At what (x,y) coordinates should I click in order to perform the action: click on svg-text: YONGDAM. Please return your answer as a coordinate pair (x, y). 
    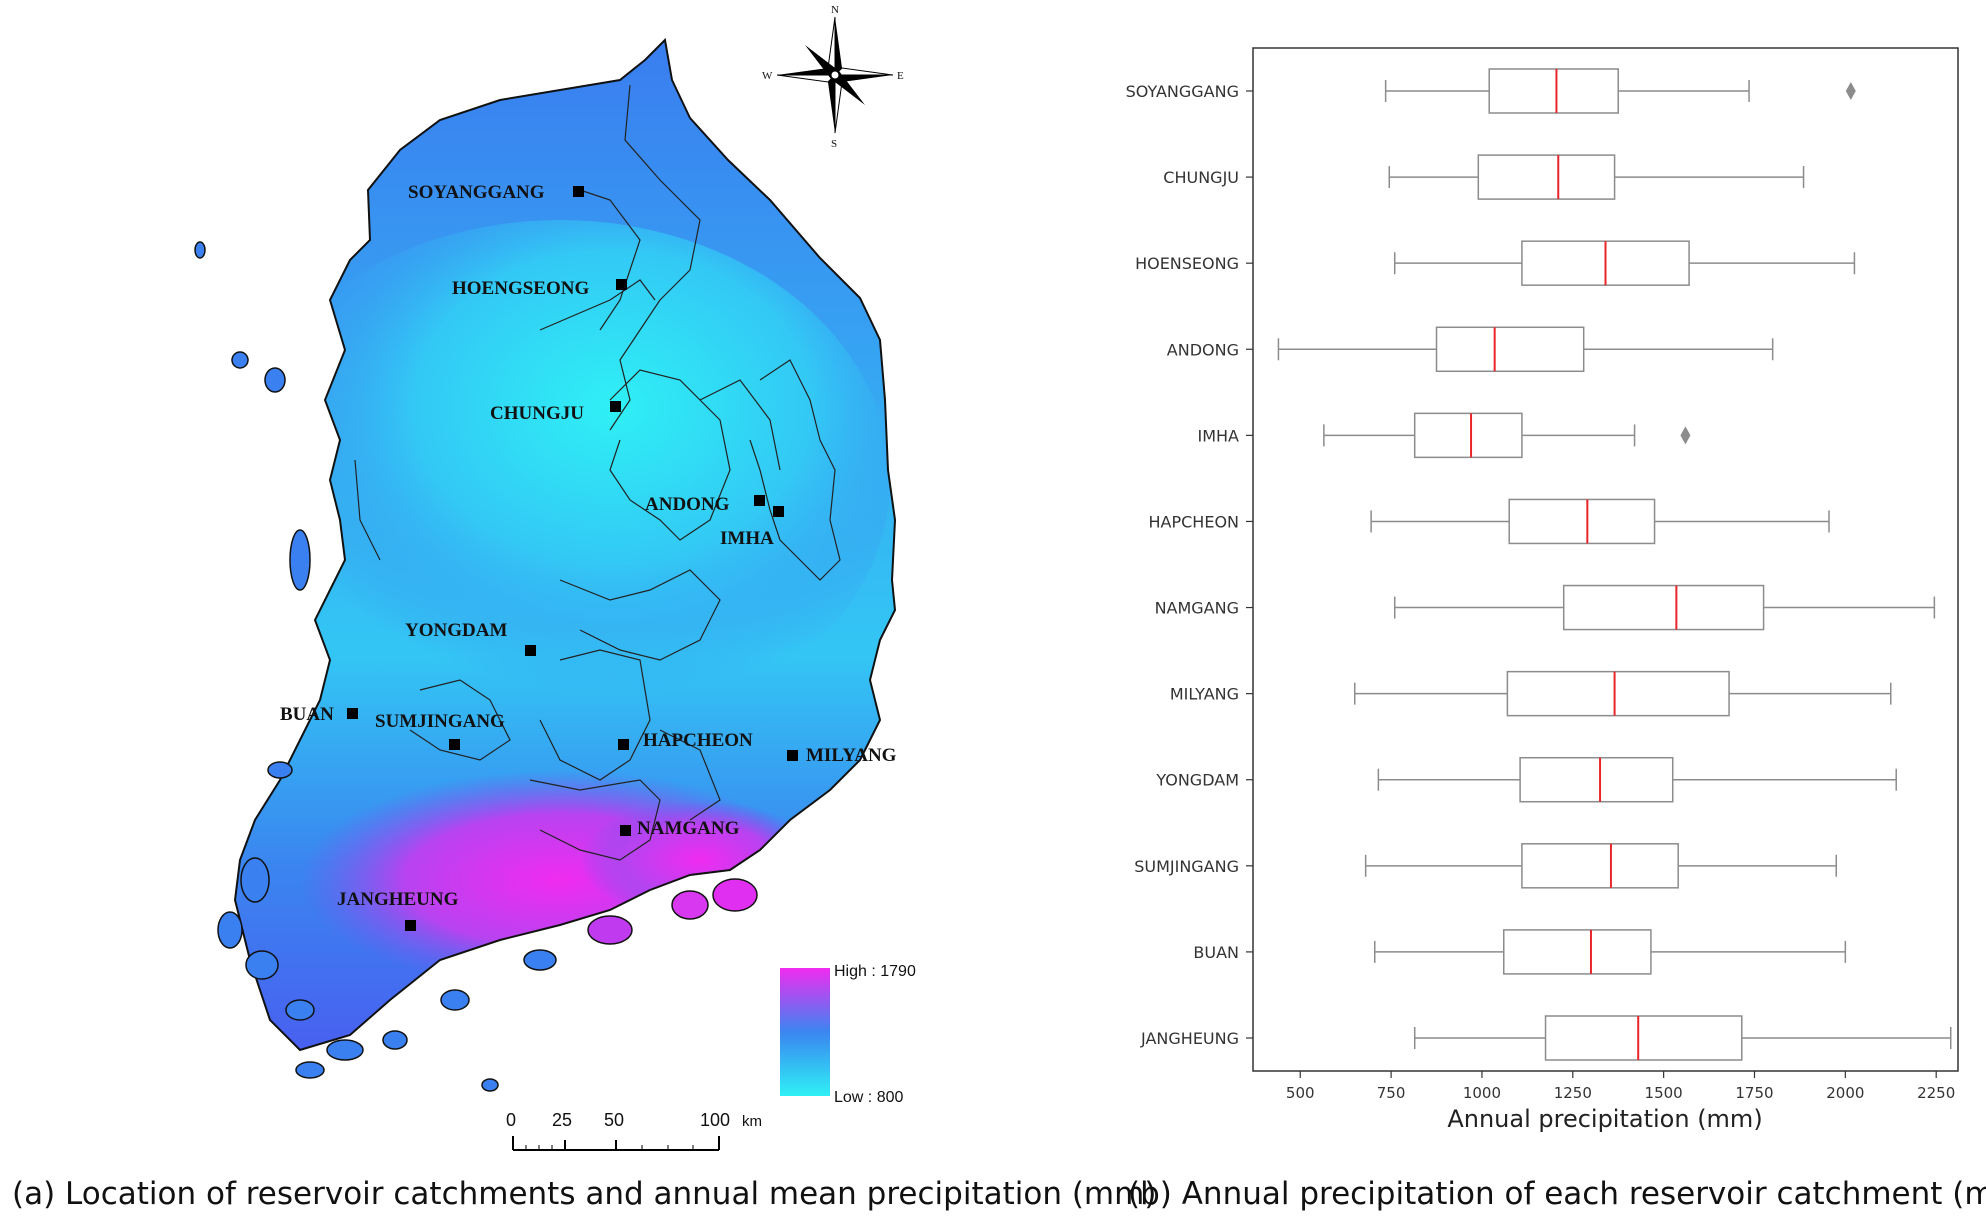
    Looking at the image, I should click on (456, 630).